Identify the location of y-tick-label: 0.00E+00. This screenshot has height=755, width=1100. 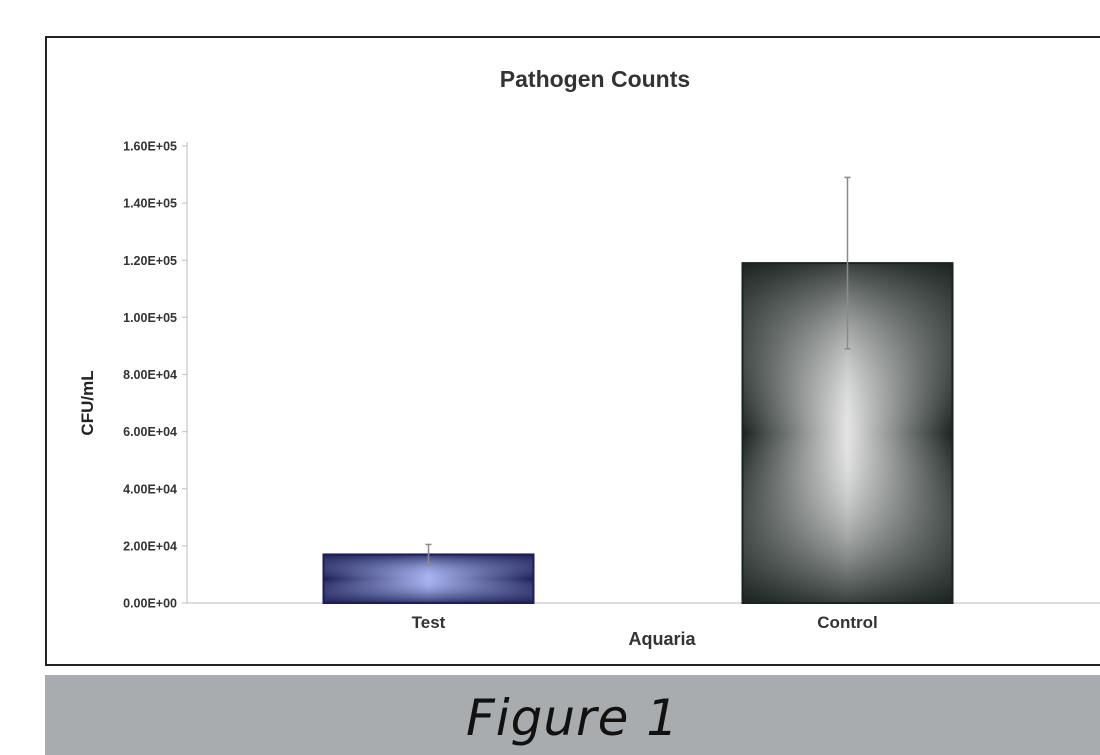
(150, 604).